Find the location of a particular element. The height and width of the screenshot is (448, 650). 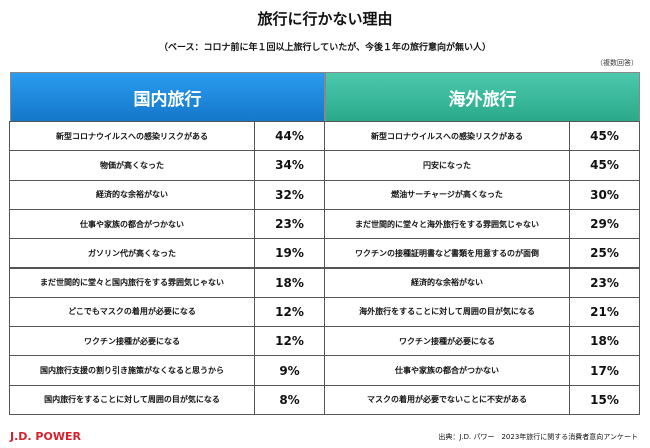

reason-cell: 燃油サーチャージが高くなった is located at coordinates (447, 194).